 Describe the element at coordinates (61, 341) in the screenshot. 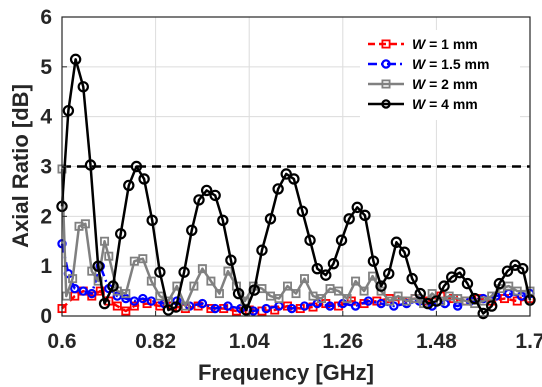

I see `x-tick-label: 0.6` at that location.